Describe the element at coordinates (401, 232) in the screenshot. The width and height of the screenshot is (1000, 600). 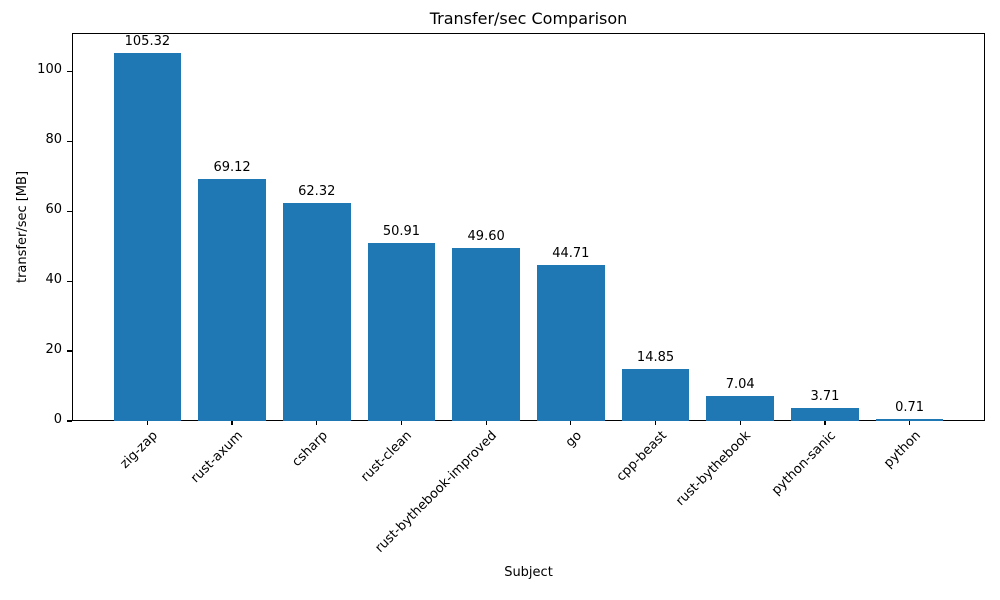
I see `bar-value-label: 50.91` at that location.